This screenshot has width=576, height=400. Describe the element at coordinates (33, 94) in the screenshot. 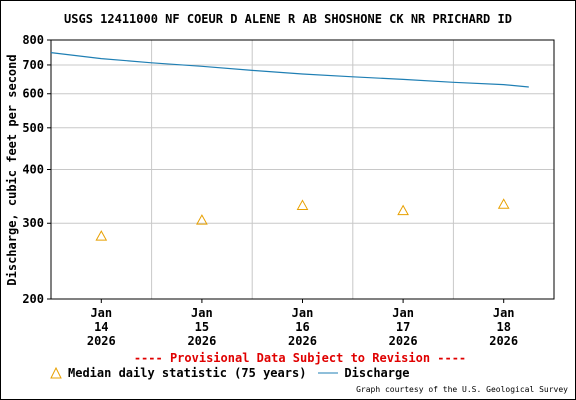

I see `y-tick-label: 600` at that location.